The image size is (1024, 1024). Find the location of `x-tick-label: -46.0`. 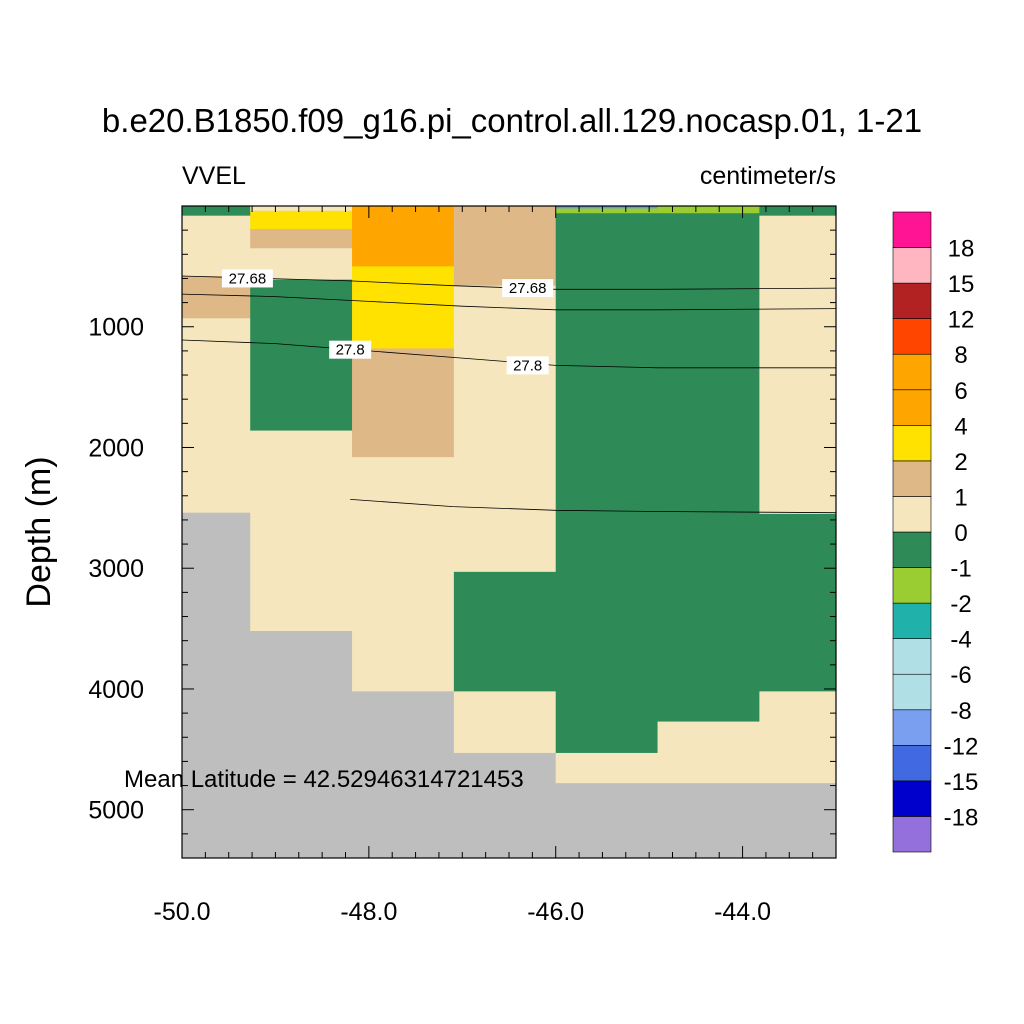

x-tick-label: -46.0 is located at coordinates (555, 912).